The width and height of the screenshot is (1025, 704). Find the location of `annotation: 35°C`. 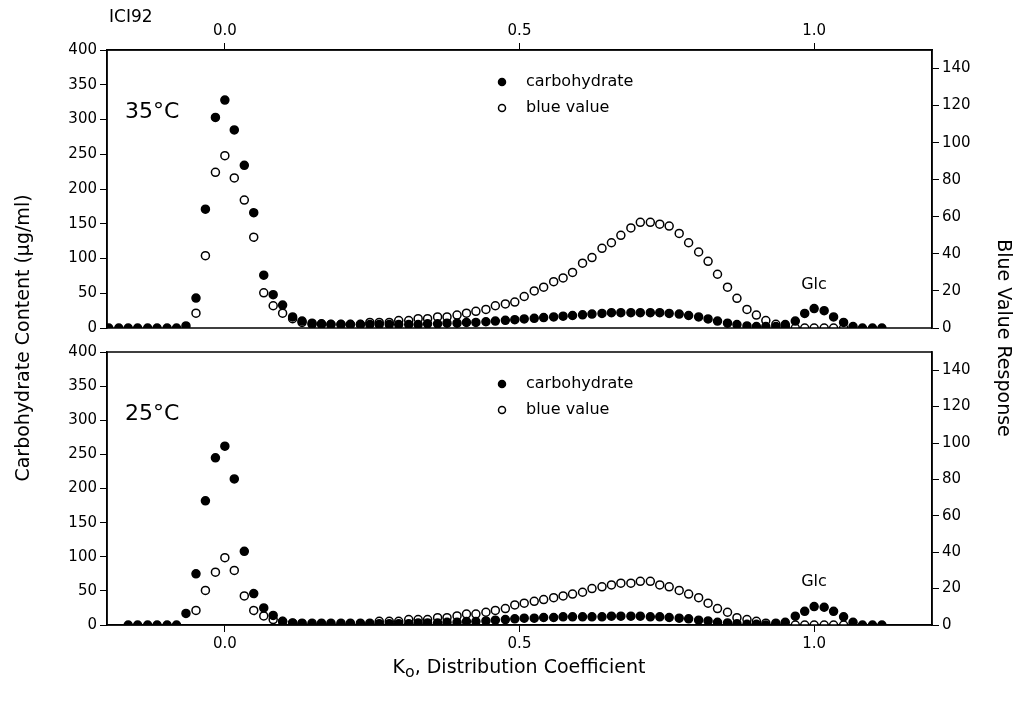

annotation: 35°C is located at coordinates (152, 110).